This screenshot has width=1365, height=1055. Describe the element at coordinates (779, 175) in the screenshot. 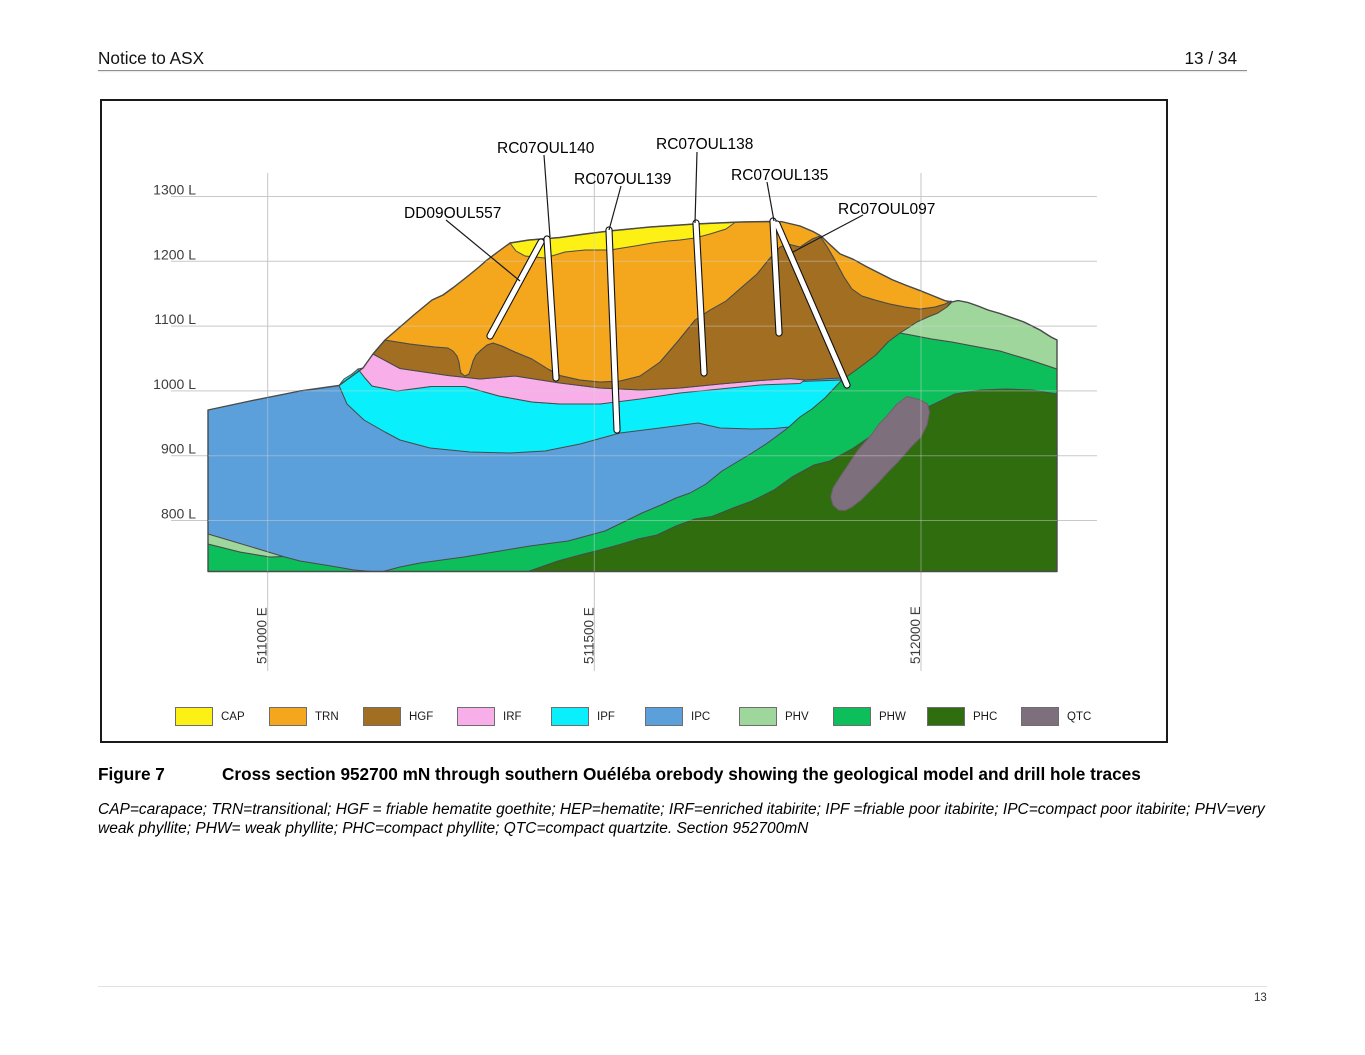

I see `svg-text: RC07OUL135` at that location.